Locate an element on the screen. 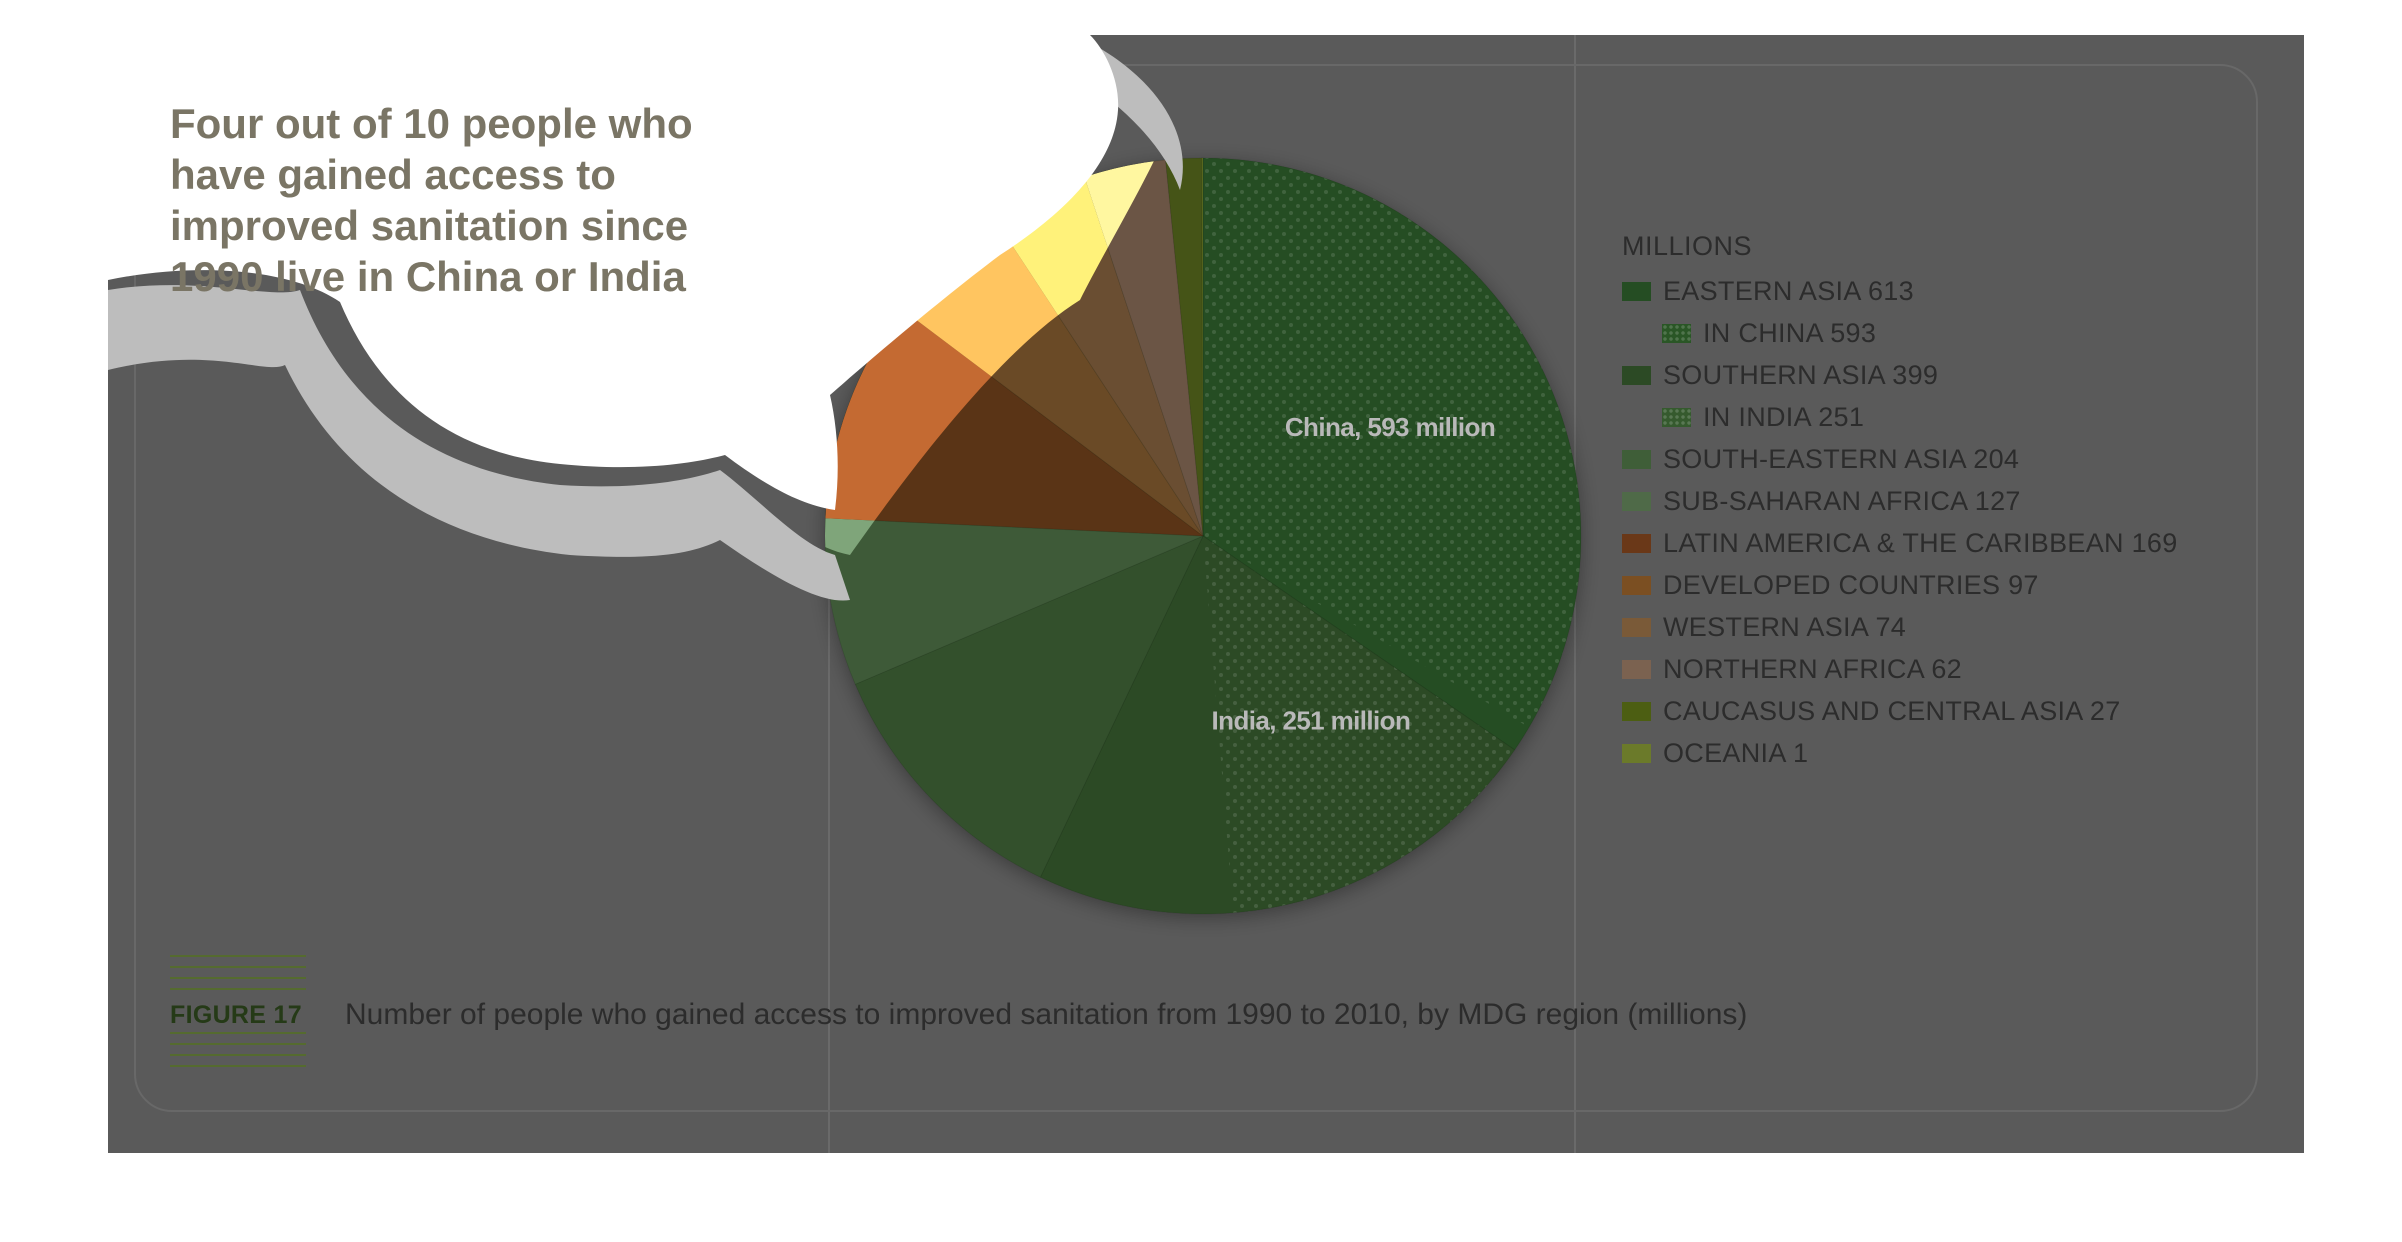 This screenshot has height=1242, width=2402. cloud-rim is located at coordinates (479, 443).